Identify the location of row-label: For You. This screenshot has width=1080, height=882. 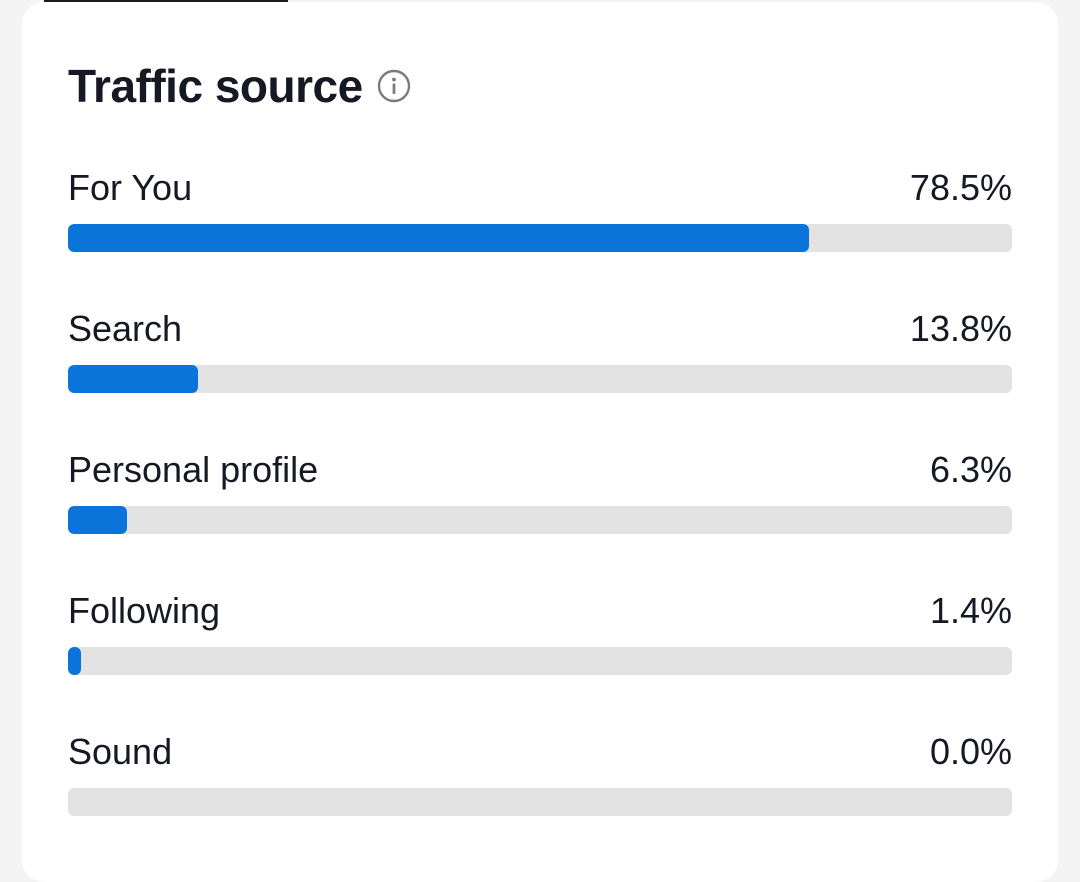
(130, 187).